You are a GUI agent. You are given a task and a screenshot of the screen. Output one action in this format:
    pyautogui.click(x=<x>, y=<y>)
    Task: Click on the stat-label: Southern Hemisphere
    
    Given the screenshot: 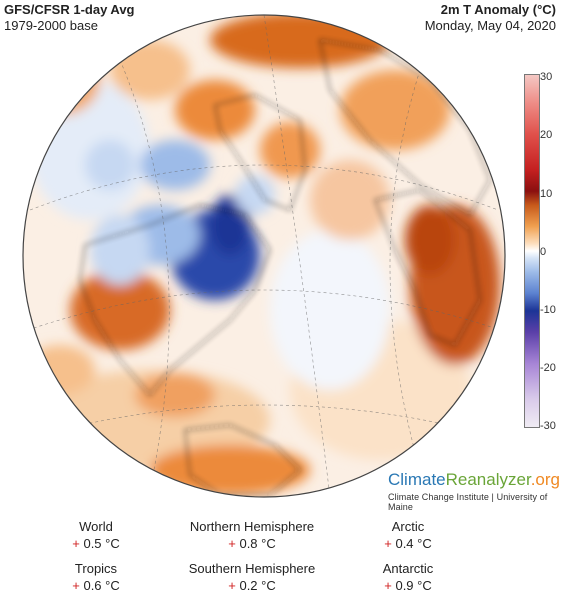 What is the action you would take?
    pyautogui.click(x=252, y=568)
    